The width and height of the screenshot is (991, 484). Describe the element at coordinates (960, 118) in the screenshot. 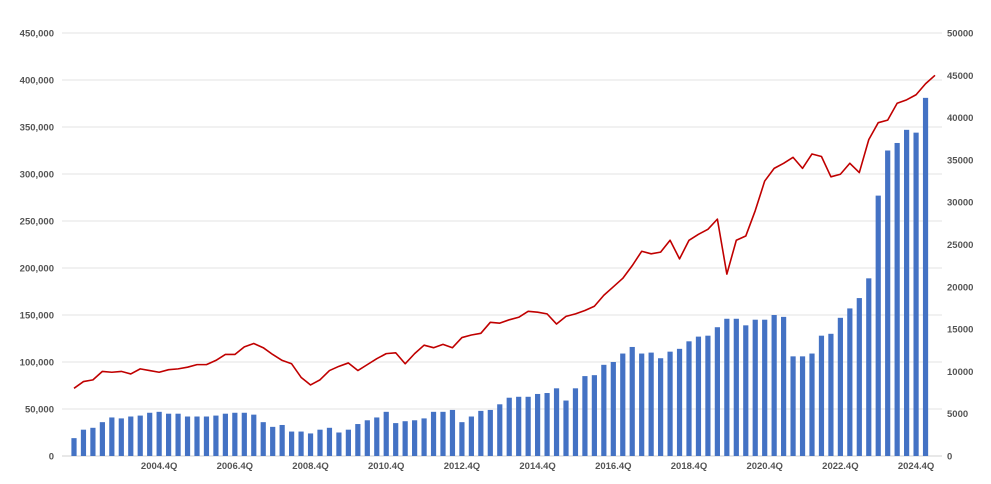

I see `right-tick-label: 40000` at that location.